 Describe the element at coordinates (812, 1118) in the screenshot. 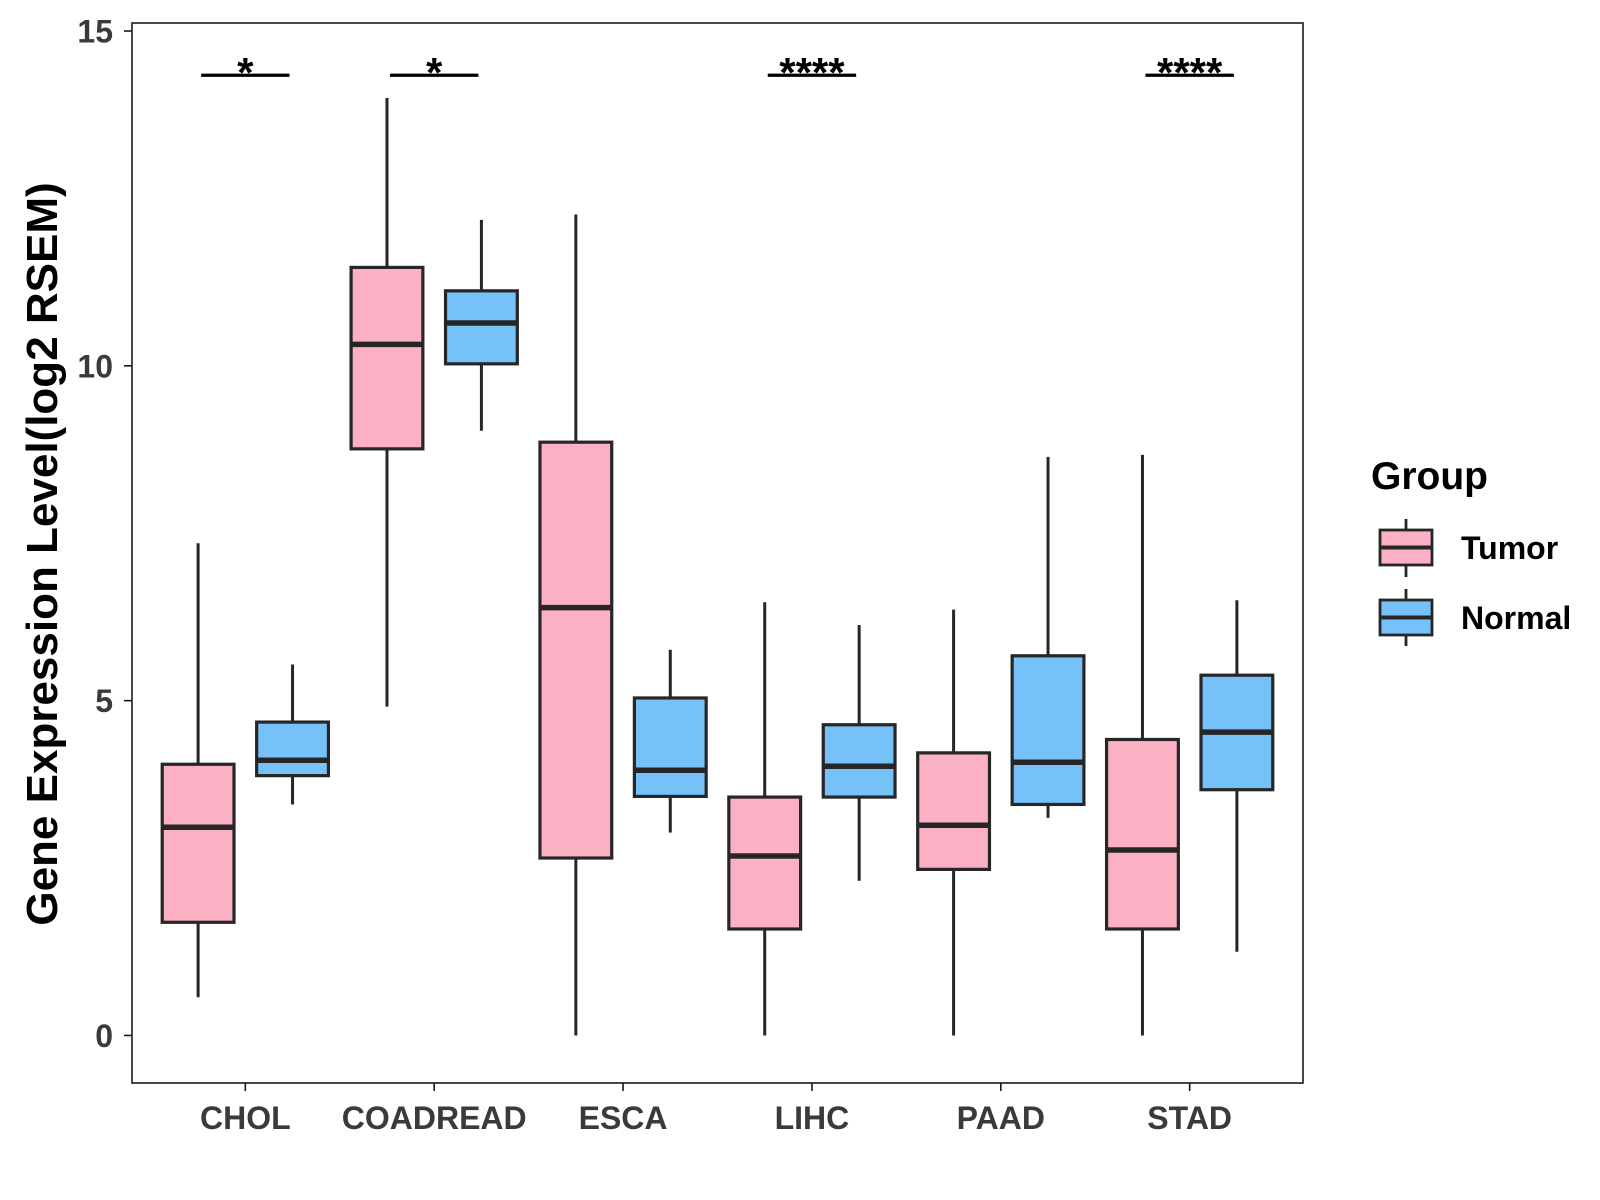

I see `x-tick-label-lihc: LIHC` at that location.